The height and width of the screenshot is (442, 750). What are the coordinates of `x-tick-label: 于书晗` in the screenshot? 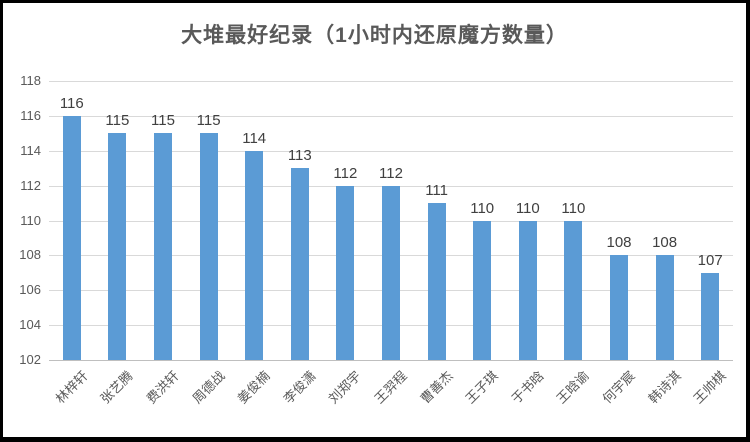 It's located at (527, 387).